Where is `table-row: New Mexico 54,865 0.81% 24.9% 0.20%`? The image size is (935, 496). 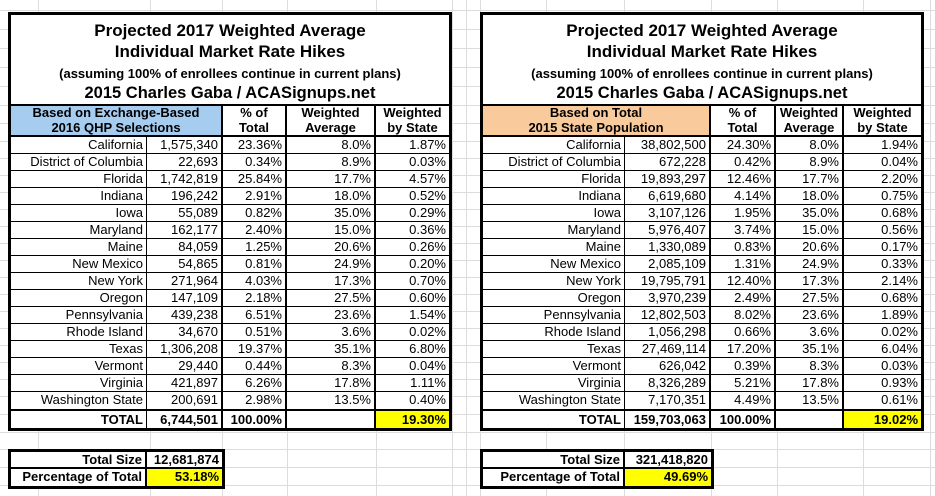
table-row: New Mexico 54,865 0.81% 24.9% 0.20% is located at coordinates (230, 264).